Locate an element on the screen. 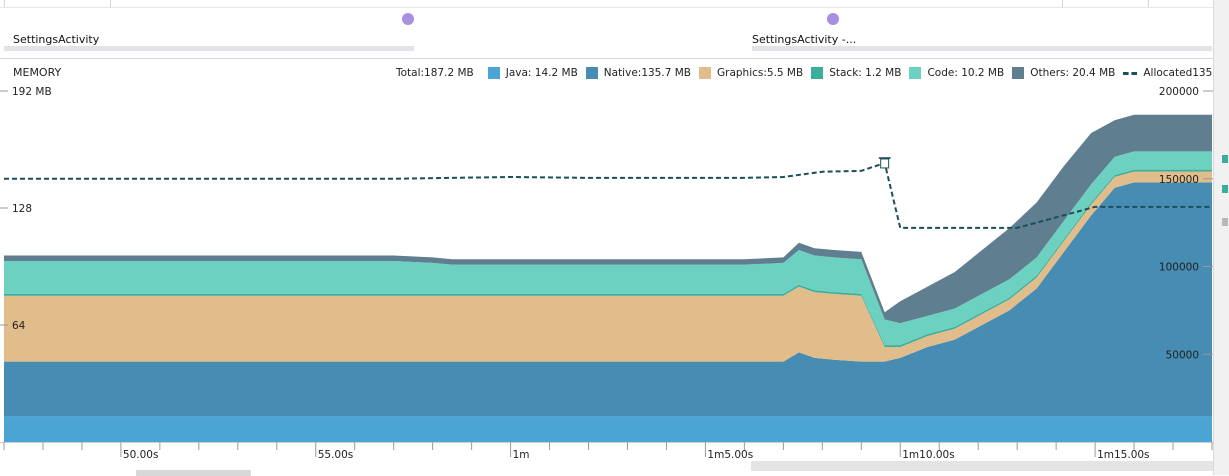  x-tick-label: 1m is located at coordinates (521, 455).